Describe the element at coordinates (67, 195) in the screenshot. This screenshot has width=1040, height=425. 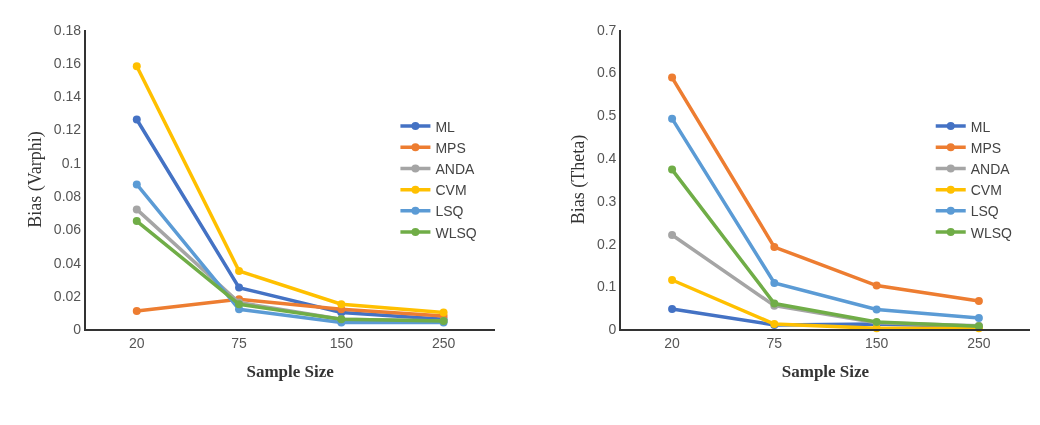
I see `y-tick-label: 0.08` at that location.